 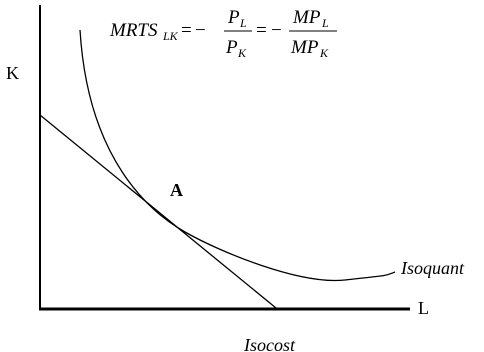 What do you see at coordinates (133, 30) in the screenshot?
I see `formula-lhs: MRTS` at bounding box center [133, 30].